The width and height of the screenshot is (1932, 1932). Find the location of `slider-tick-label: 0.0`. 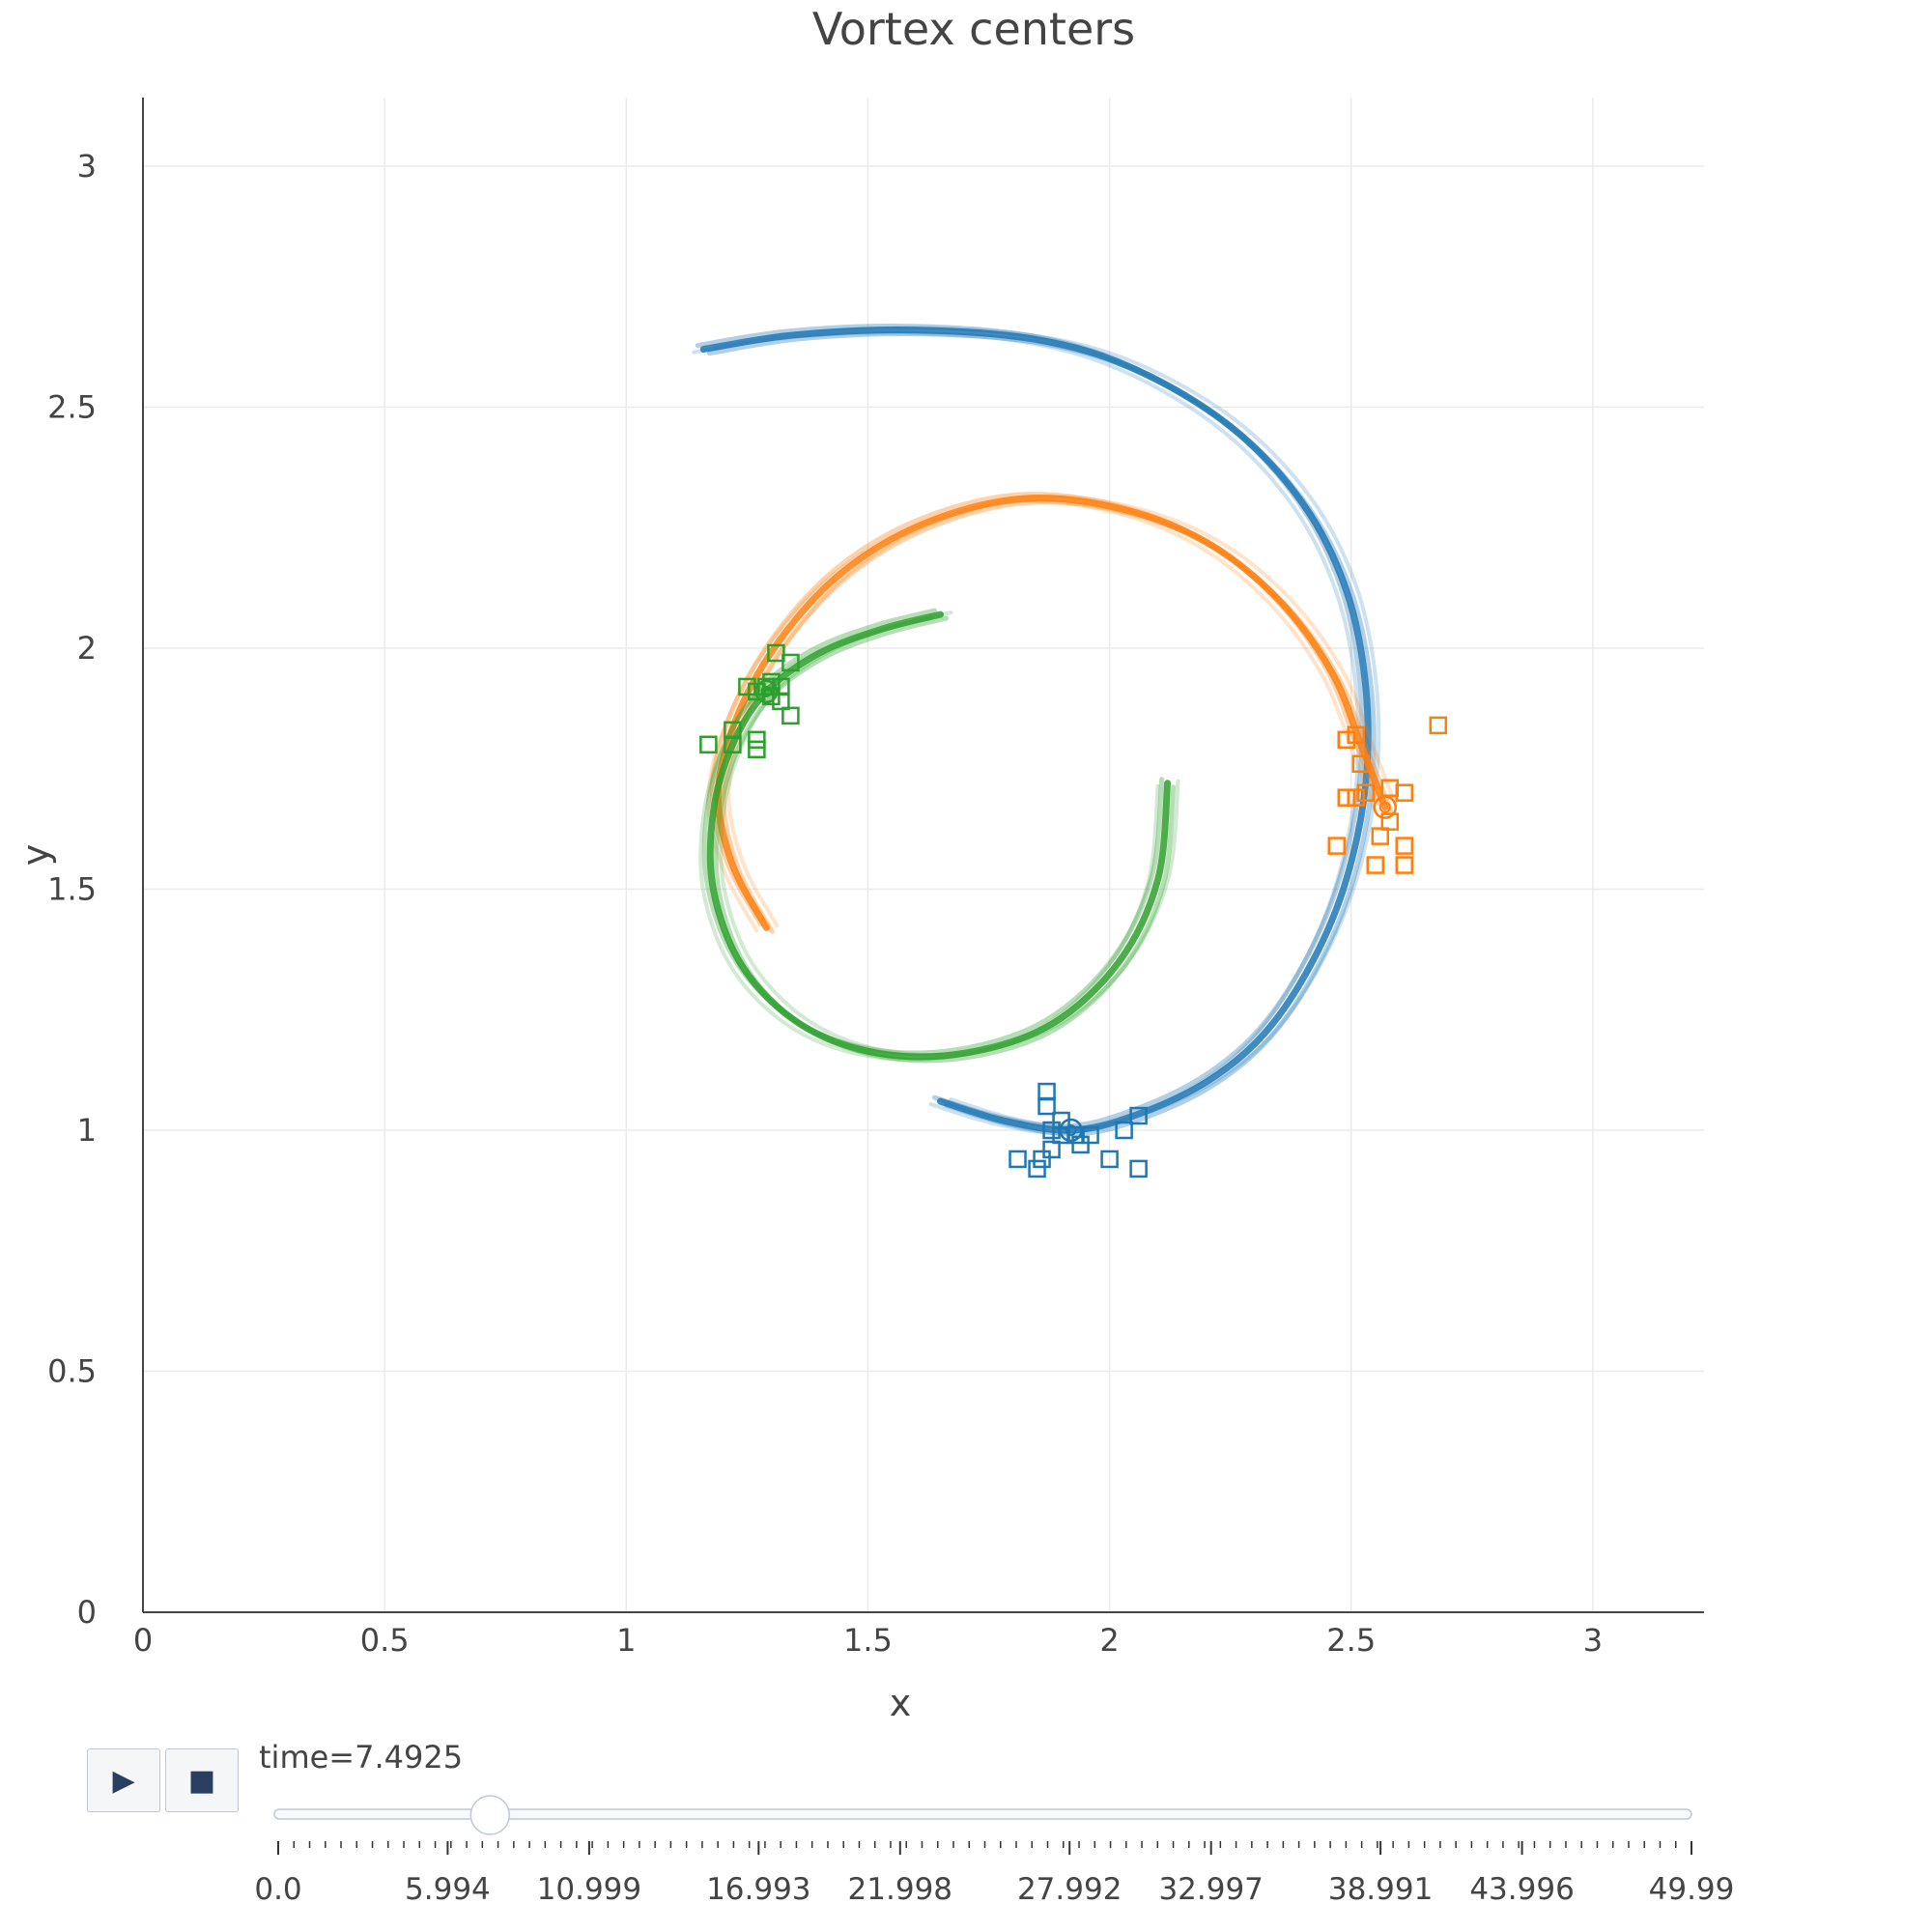

slider-tick-label: 0.0 is located at coordinates (277, 1889).